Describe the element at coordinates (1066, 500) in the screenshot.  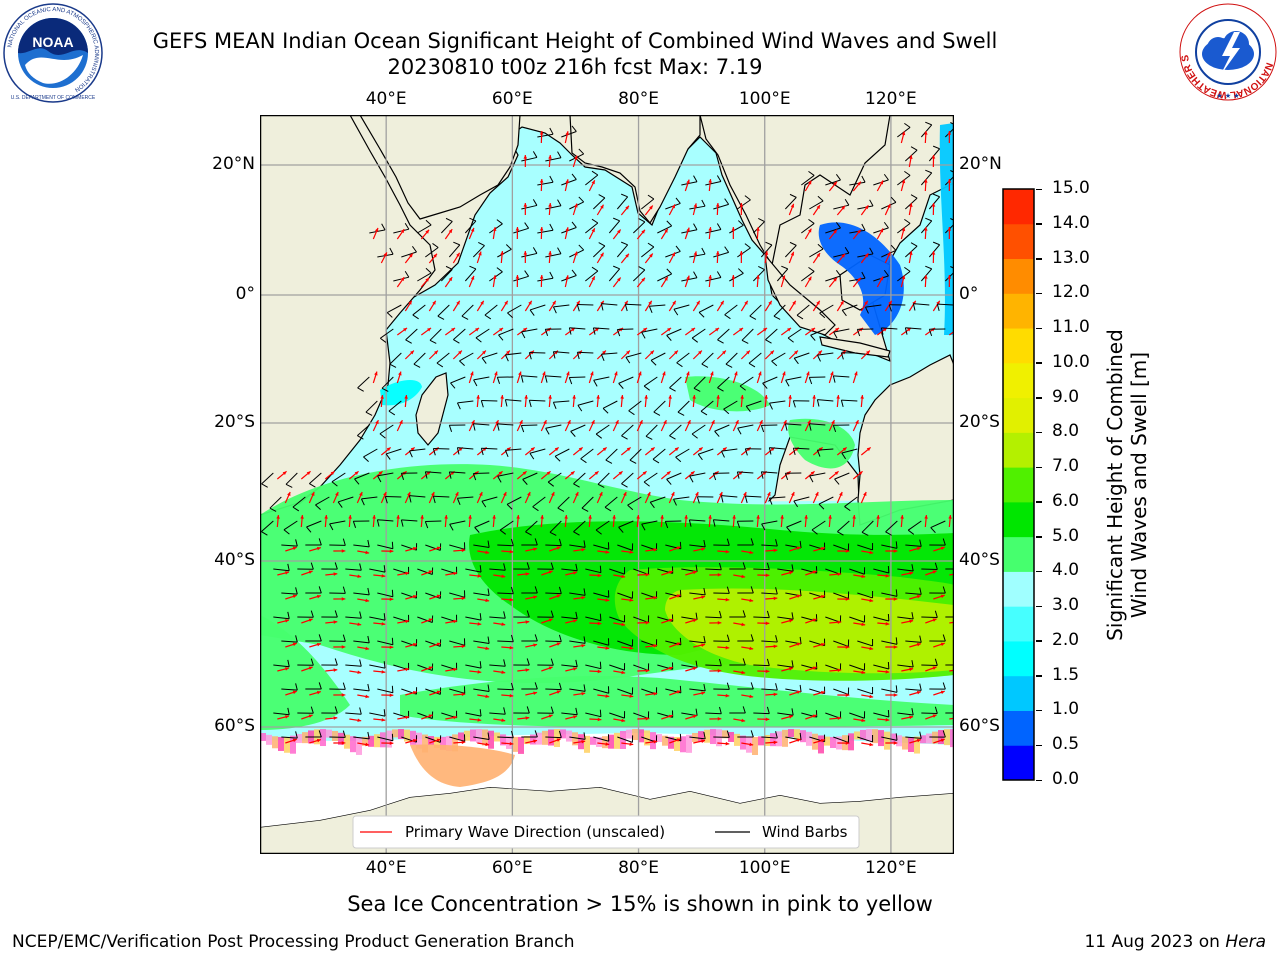
I see `colorbar-tick-label: 6.0` at that location.